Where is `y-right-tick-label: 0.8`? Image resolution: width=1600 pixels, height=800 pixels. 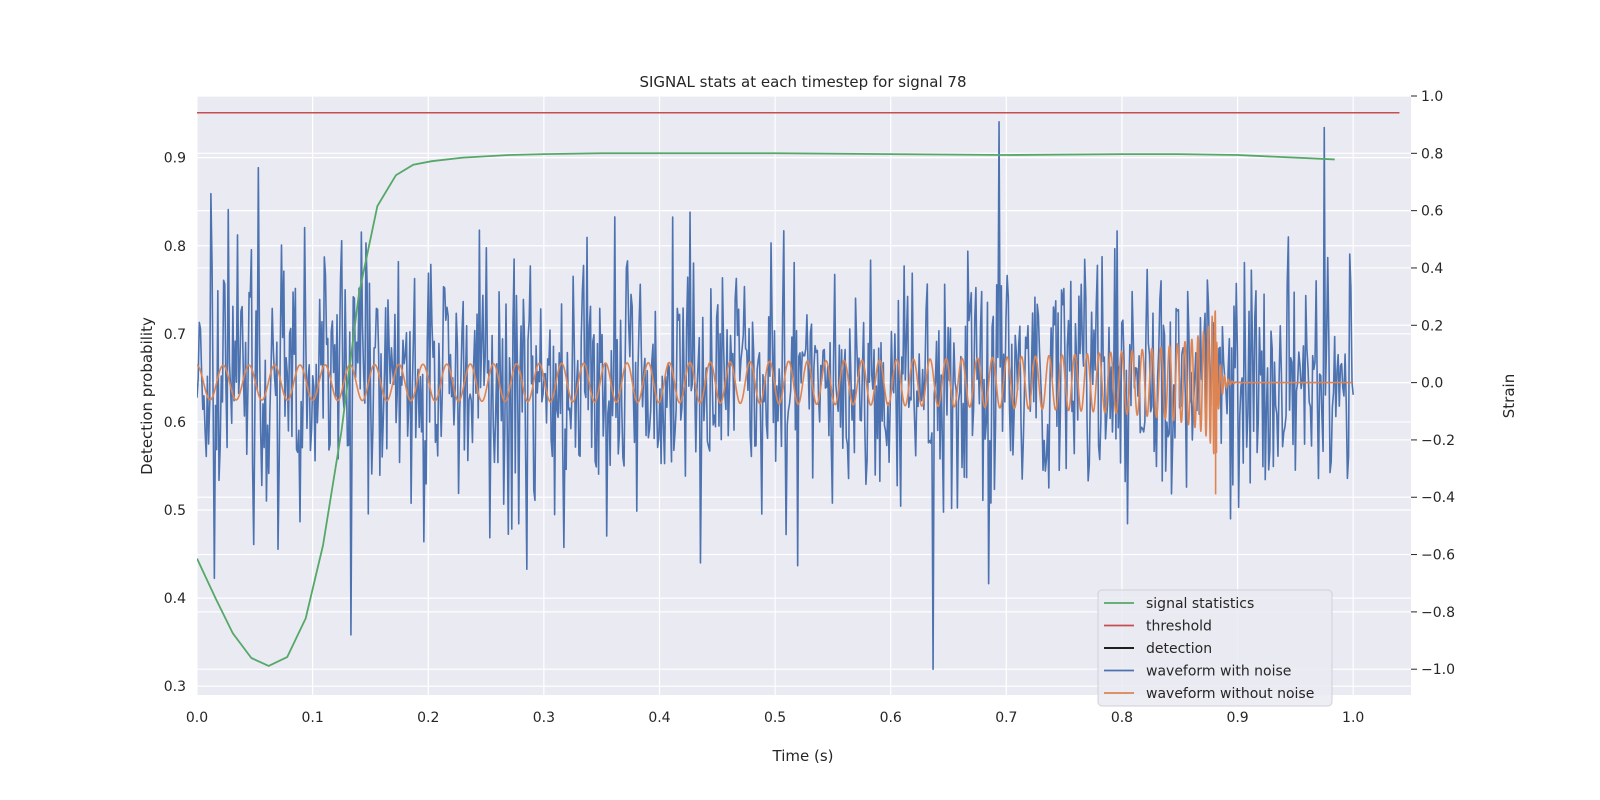 y-right-tick-label: 0.8 is located at coordinates (1432, 154).